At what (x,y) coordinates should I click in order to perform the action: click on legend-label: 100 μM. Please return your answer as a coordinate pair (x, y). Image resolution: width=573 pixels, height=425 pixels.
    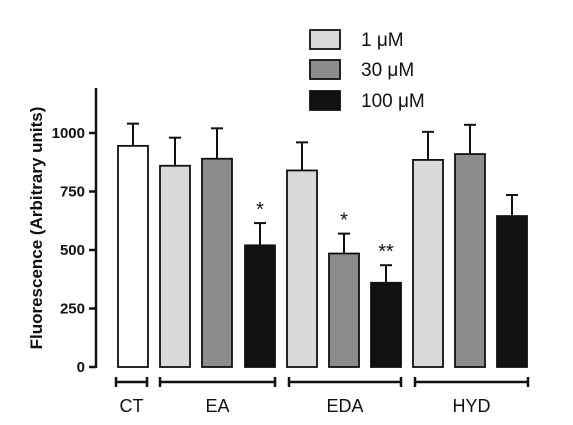
    Looking at the image, I should click on (393, 101).